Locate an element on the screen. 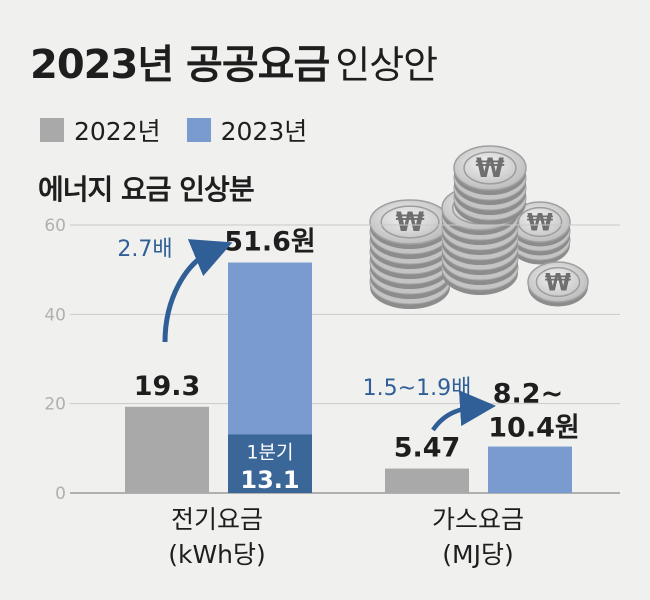 Image resolution: width=650 pixels, height=600 pixels. title-main: 2023년 공공요금 is located at coordinates (180, 65).